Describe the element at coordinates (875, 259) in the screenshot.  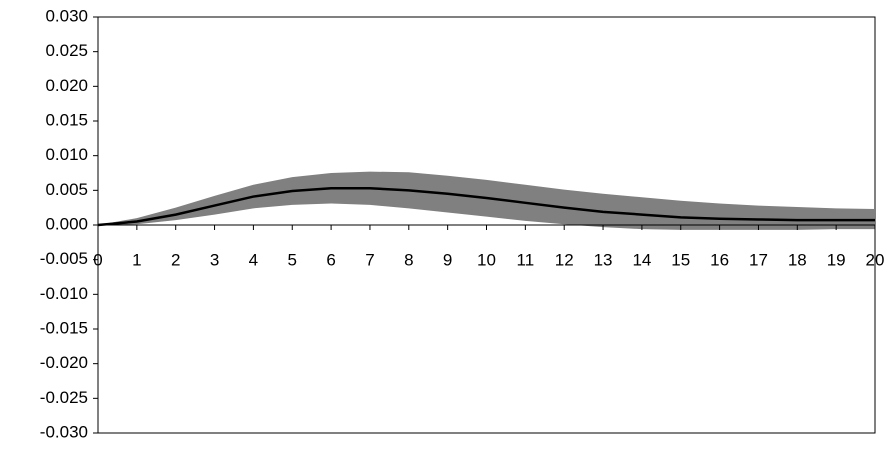
I see `x-tick-label: 20` at that location.